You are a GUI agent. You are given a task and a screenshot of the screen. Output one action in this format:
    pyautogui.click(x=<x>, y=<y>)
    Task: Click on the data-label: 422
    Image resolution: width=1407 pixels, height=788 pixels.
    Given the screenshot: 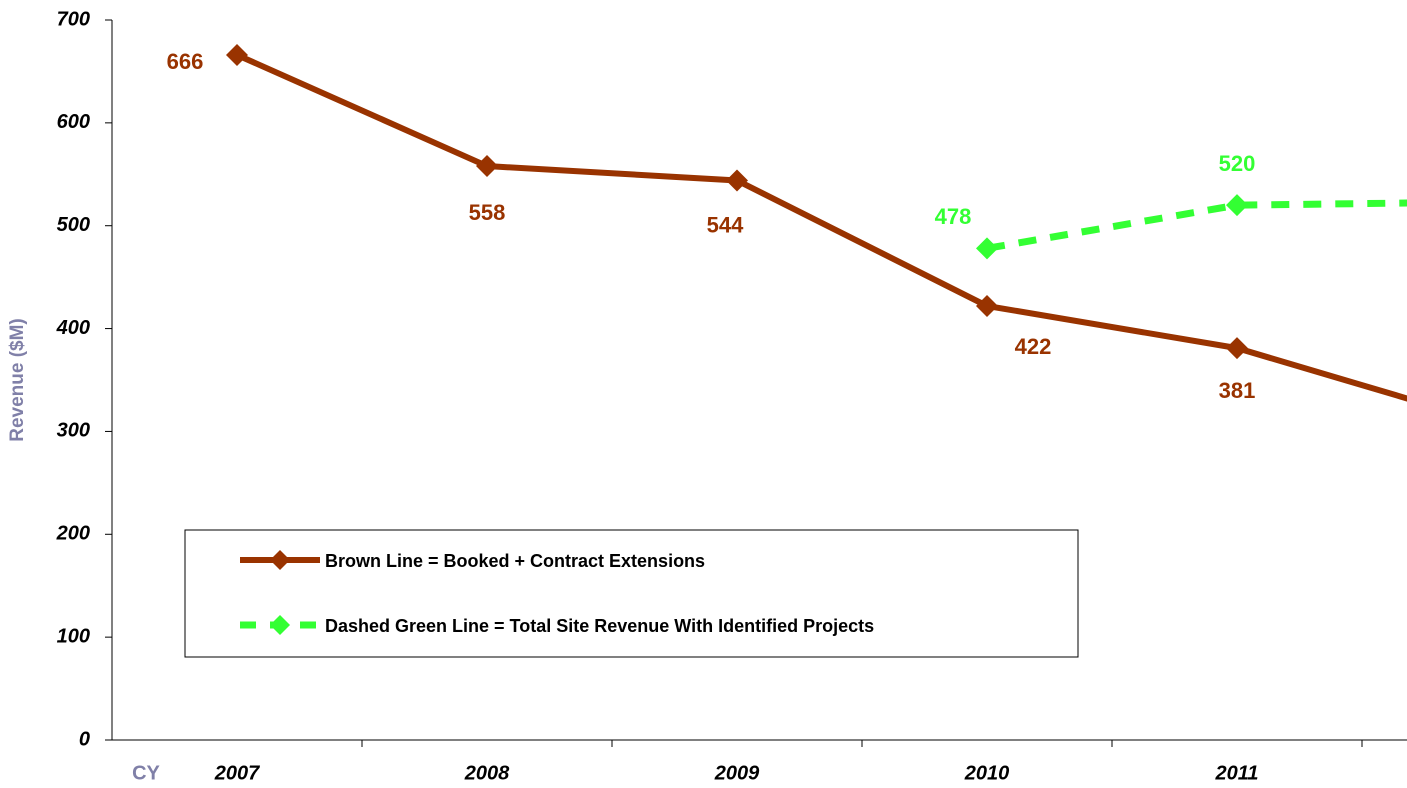 What is the action you would take?
    pyautogui.click(x=1033, y=346)
    